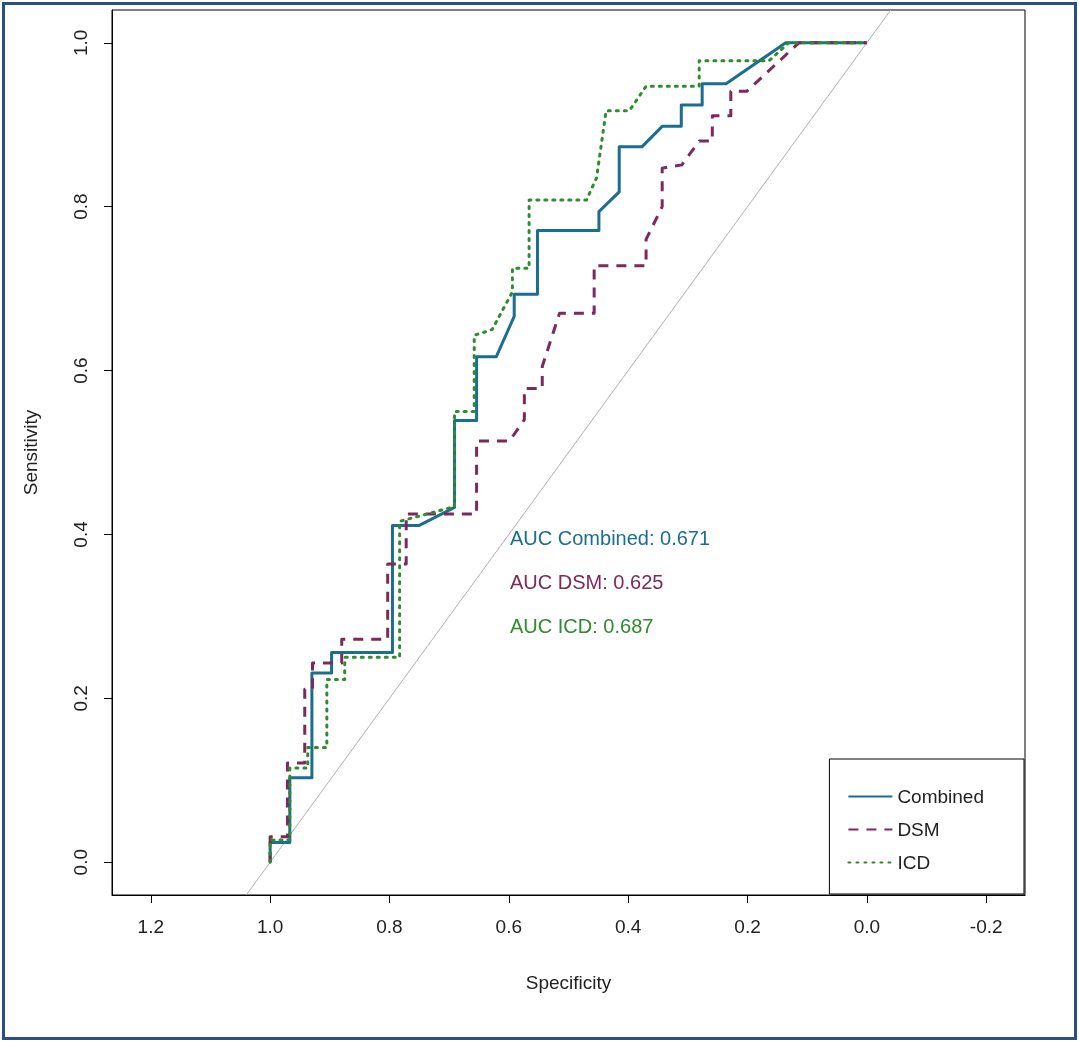  Describe the element at coordinates (270, 926) in the screenshot. I see `x-tick-label: 1.0` at that location.